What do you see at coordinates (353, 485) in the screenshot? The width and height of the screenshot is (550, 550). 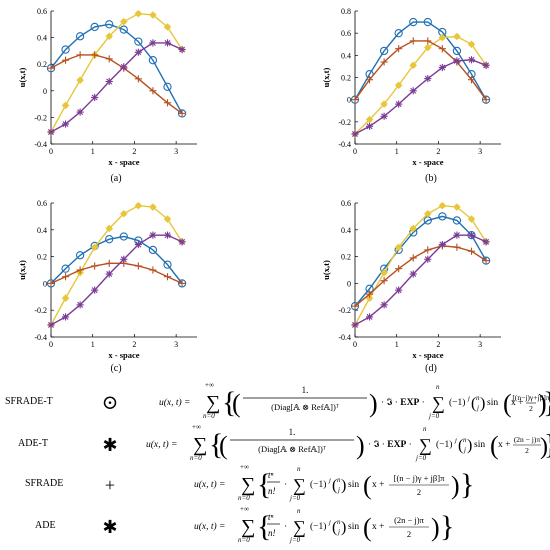 I see `svg-text: sin` at bounding box center [353, 485].